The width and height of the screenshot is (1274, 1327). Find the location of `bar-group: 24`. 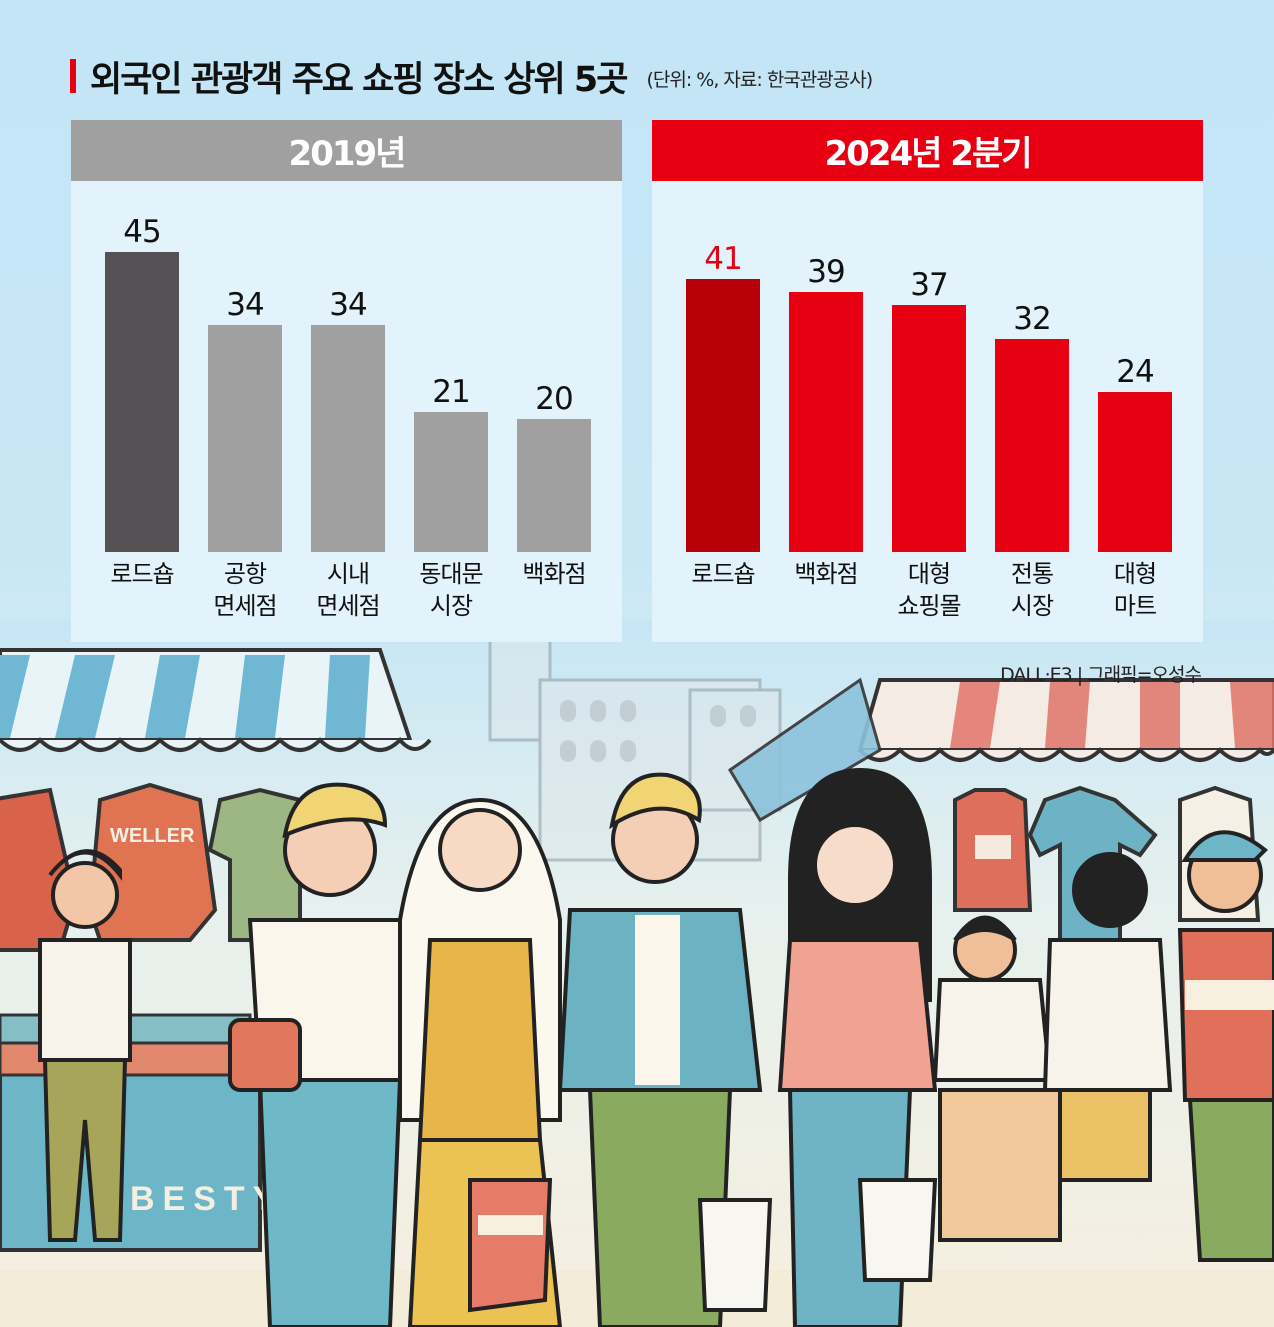

bar-group: 24 is located at coordinates (1135, 447).